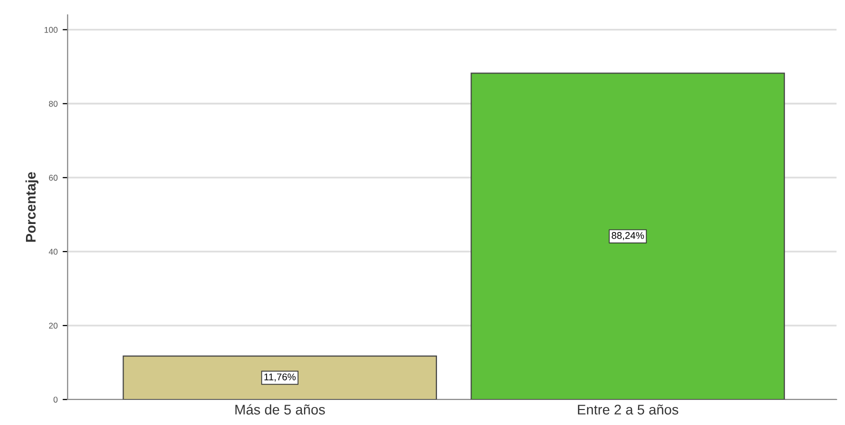 This screenshot has height=425, width=845. I want to click on data-label: 11,76%, so click(280, 377).